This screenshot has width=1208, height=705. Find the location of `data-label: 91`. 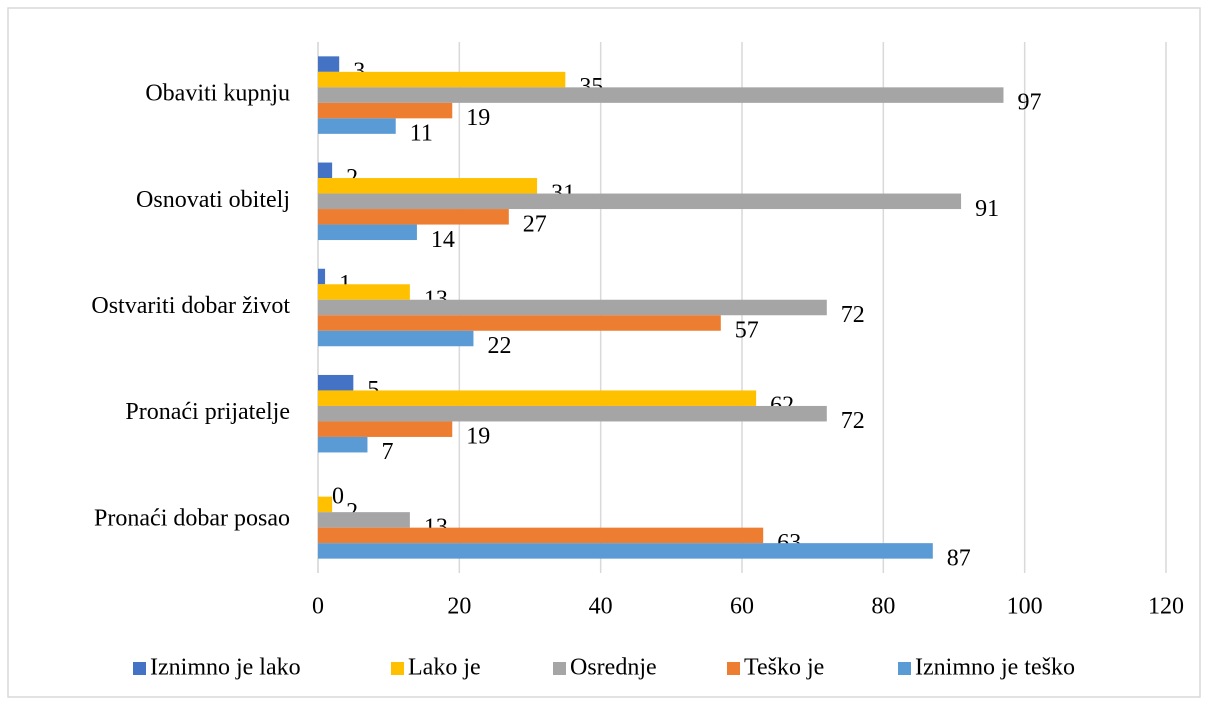

data-label: 91 is located at coordinates (987, 209).